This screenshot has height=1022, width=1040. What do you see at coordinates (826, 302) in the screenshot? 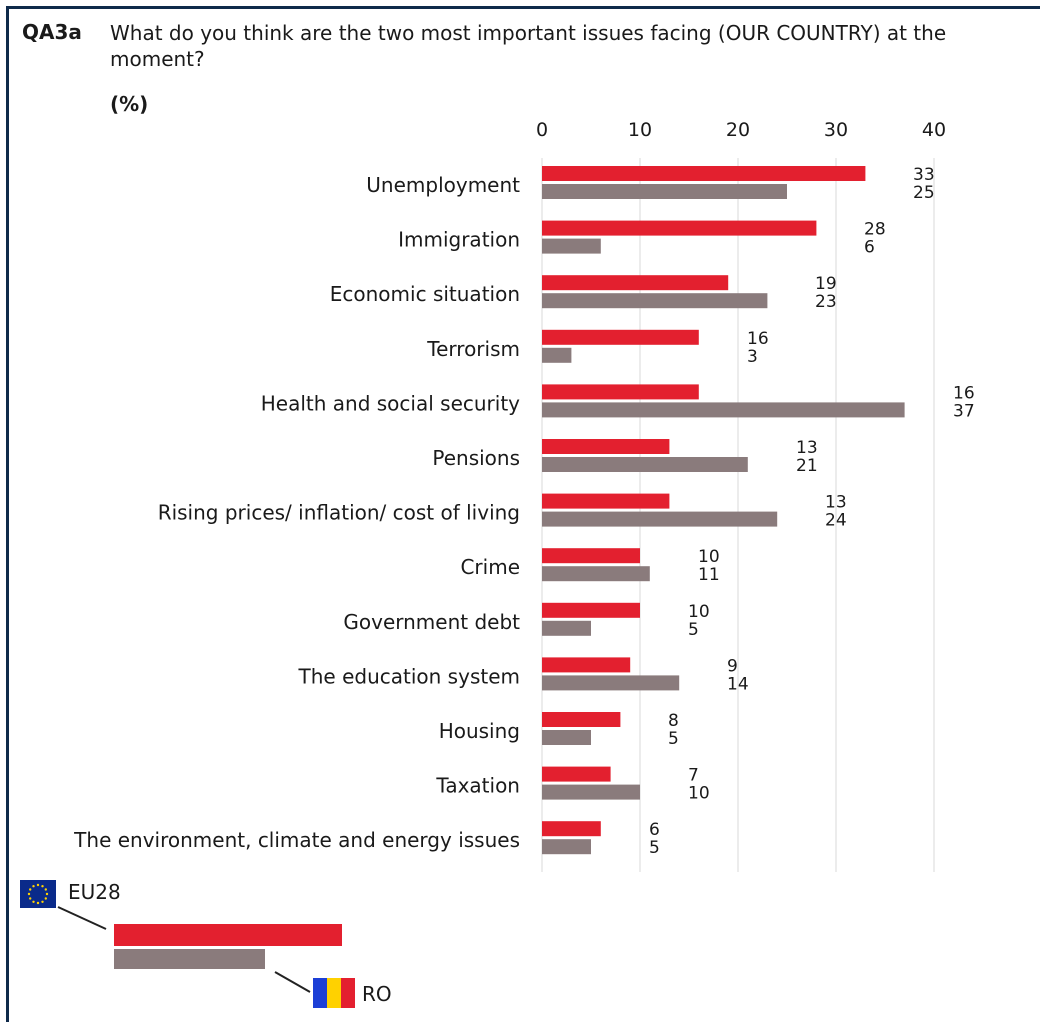
I see `value-label-ro: 23` at bounding box center [826, 302].